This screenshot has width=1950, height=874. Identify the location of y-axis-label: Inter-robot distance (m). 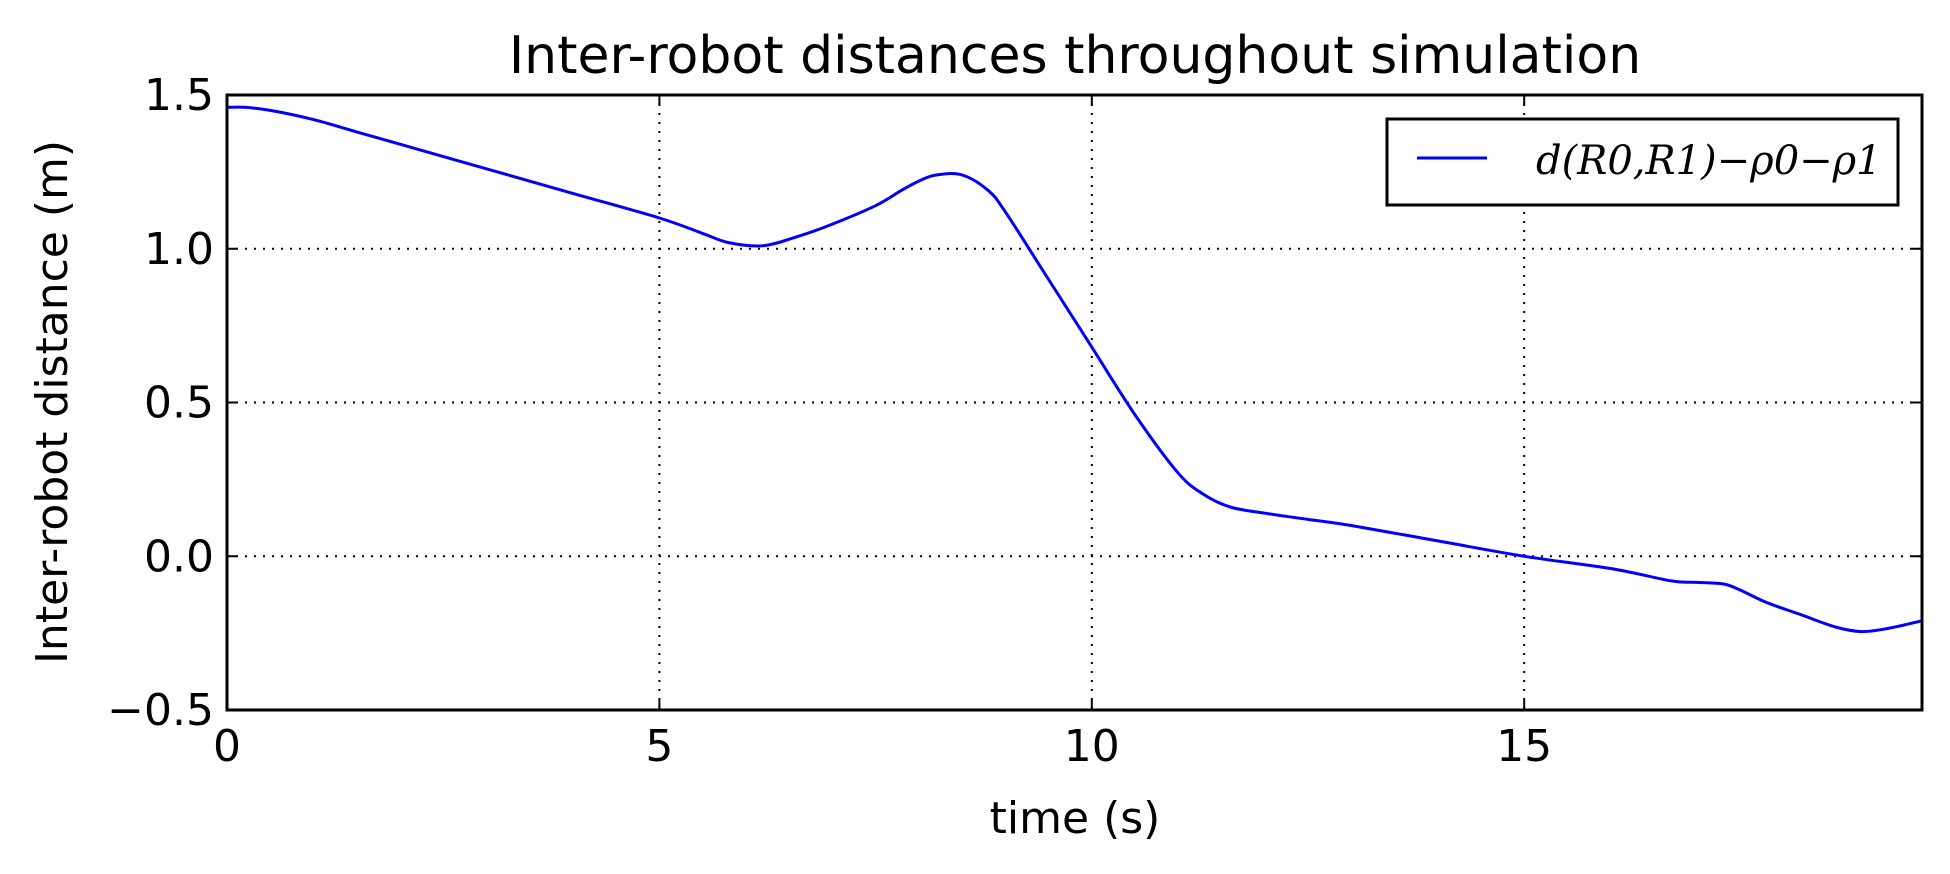
(52, 402).